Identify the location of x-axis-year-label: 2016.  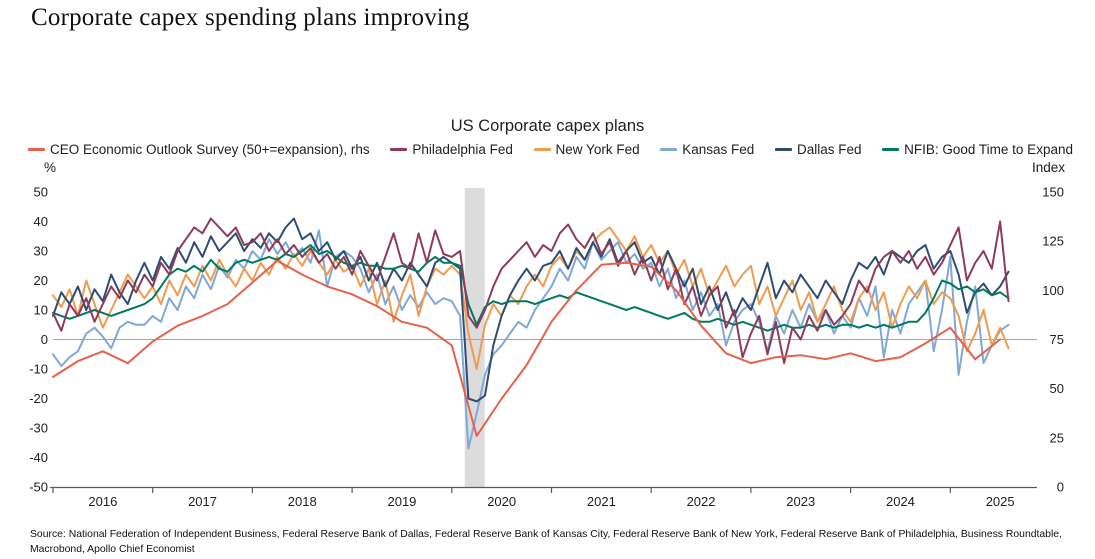
(102, 501).